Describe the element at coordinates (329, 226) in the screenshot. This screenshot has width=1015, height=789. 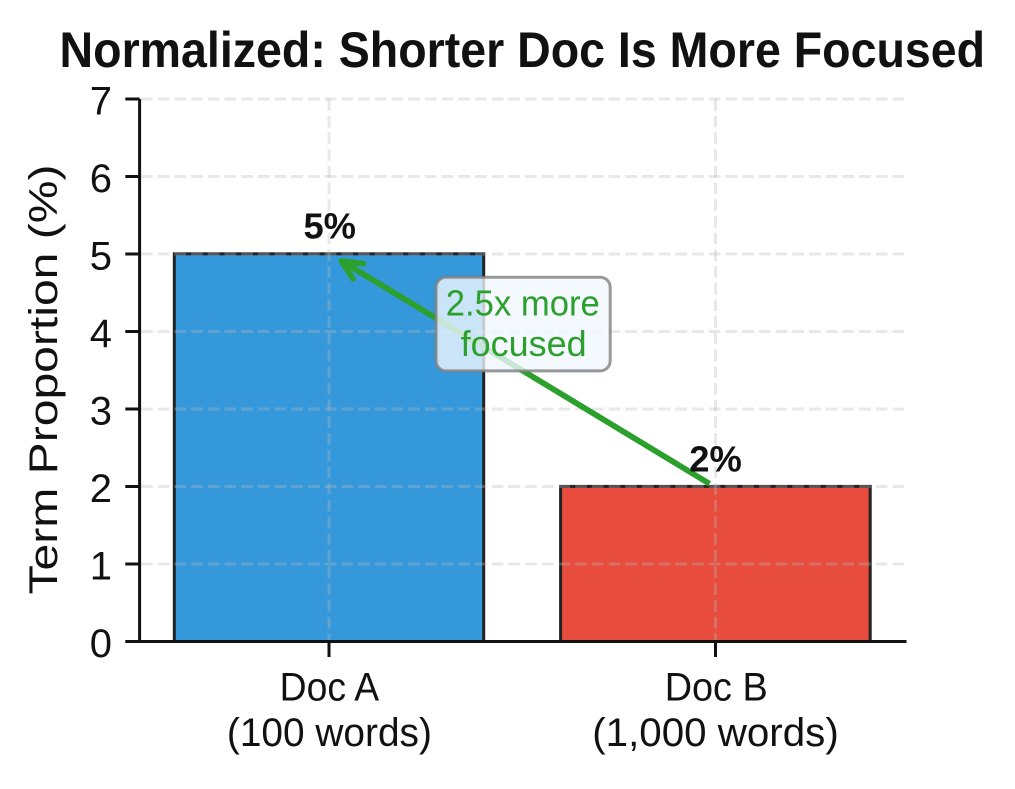
I see `svg-text: 5%` at that location.